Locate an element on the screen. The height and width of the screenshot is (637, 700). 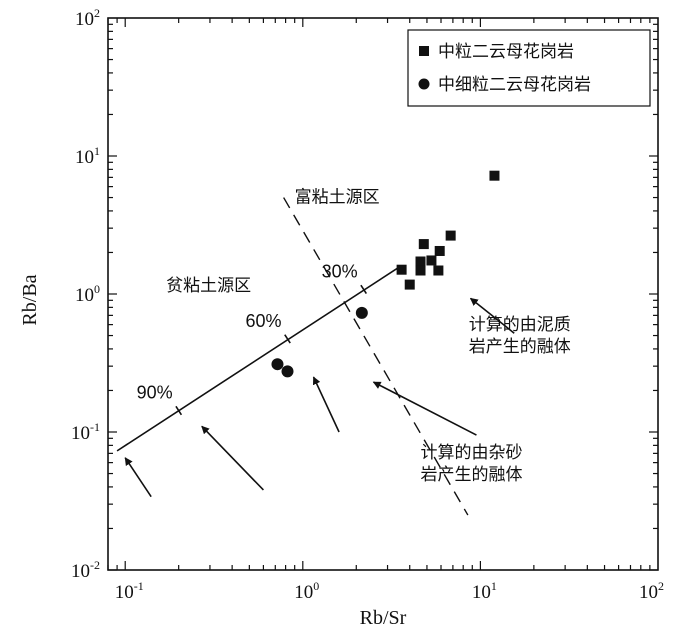
data-points is located at coordinates (385, 274).